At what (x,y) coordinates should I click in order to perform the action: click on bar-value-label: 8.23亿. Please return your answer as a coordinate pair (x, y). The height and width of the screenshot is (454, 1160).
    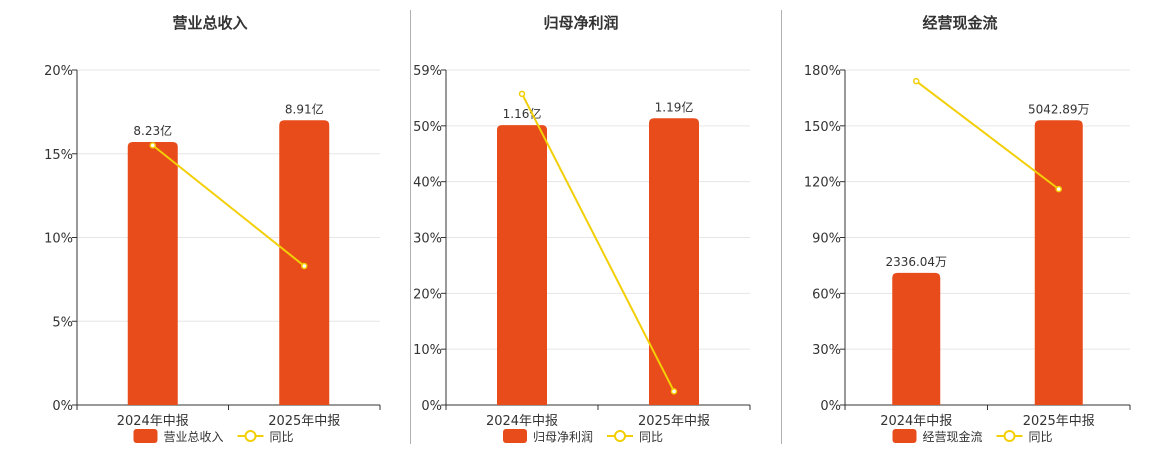
    Looking at the image, I should click on (152, 130).